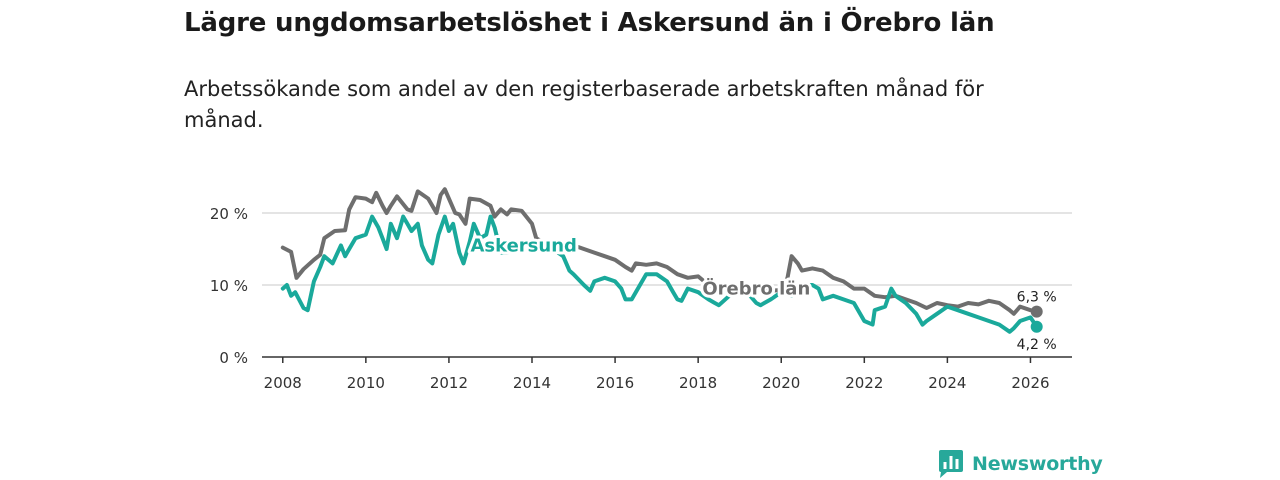 The image size is (1280, 480). What do you see at coordinates (756, 289) in the screenshot?
I see `series-label: Örebro län` at bounding box center [756, 289].